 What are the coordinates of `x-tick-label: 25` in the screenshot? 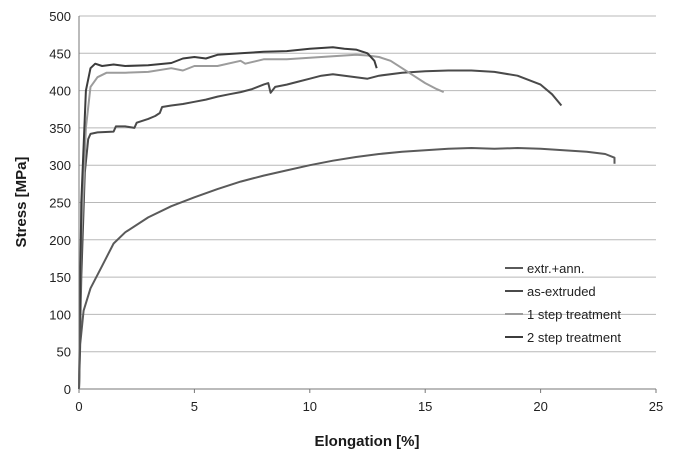 It's located at (656, 406).